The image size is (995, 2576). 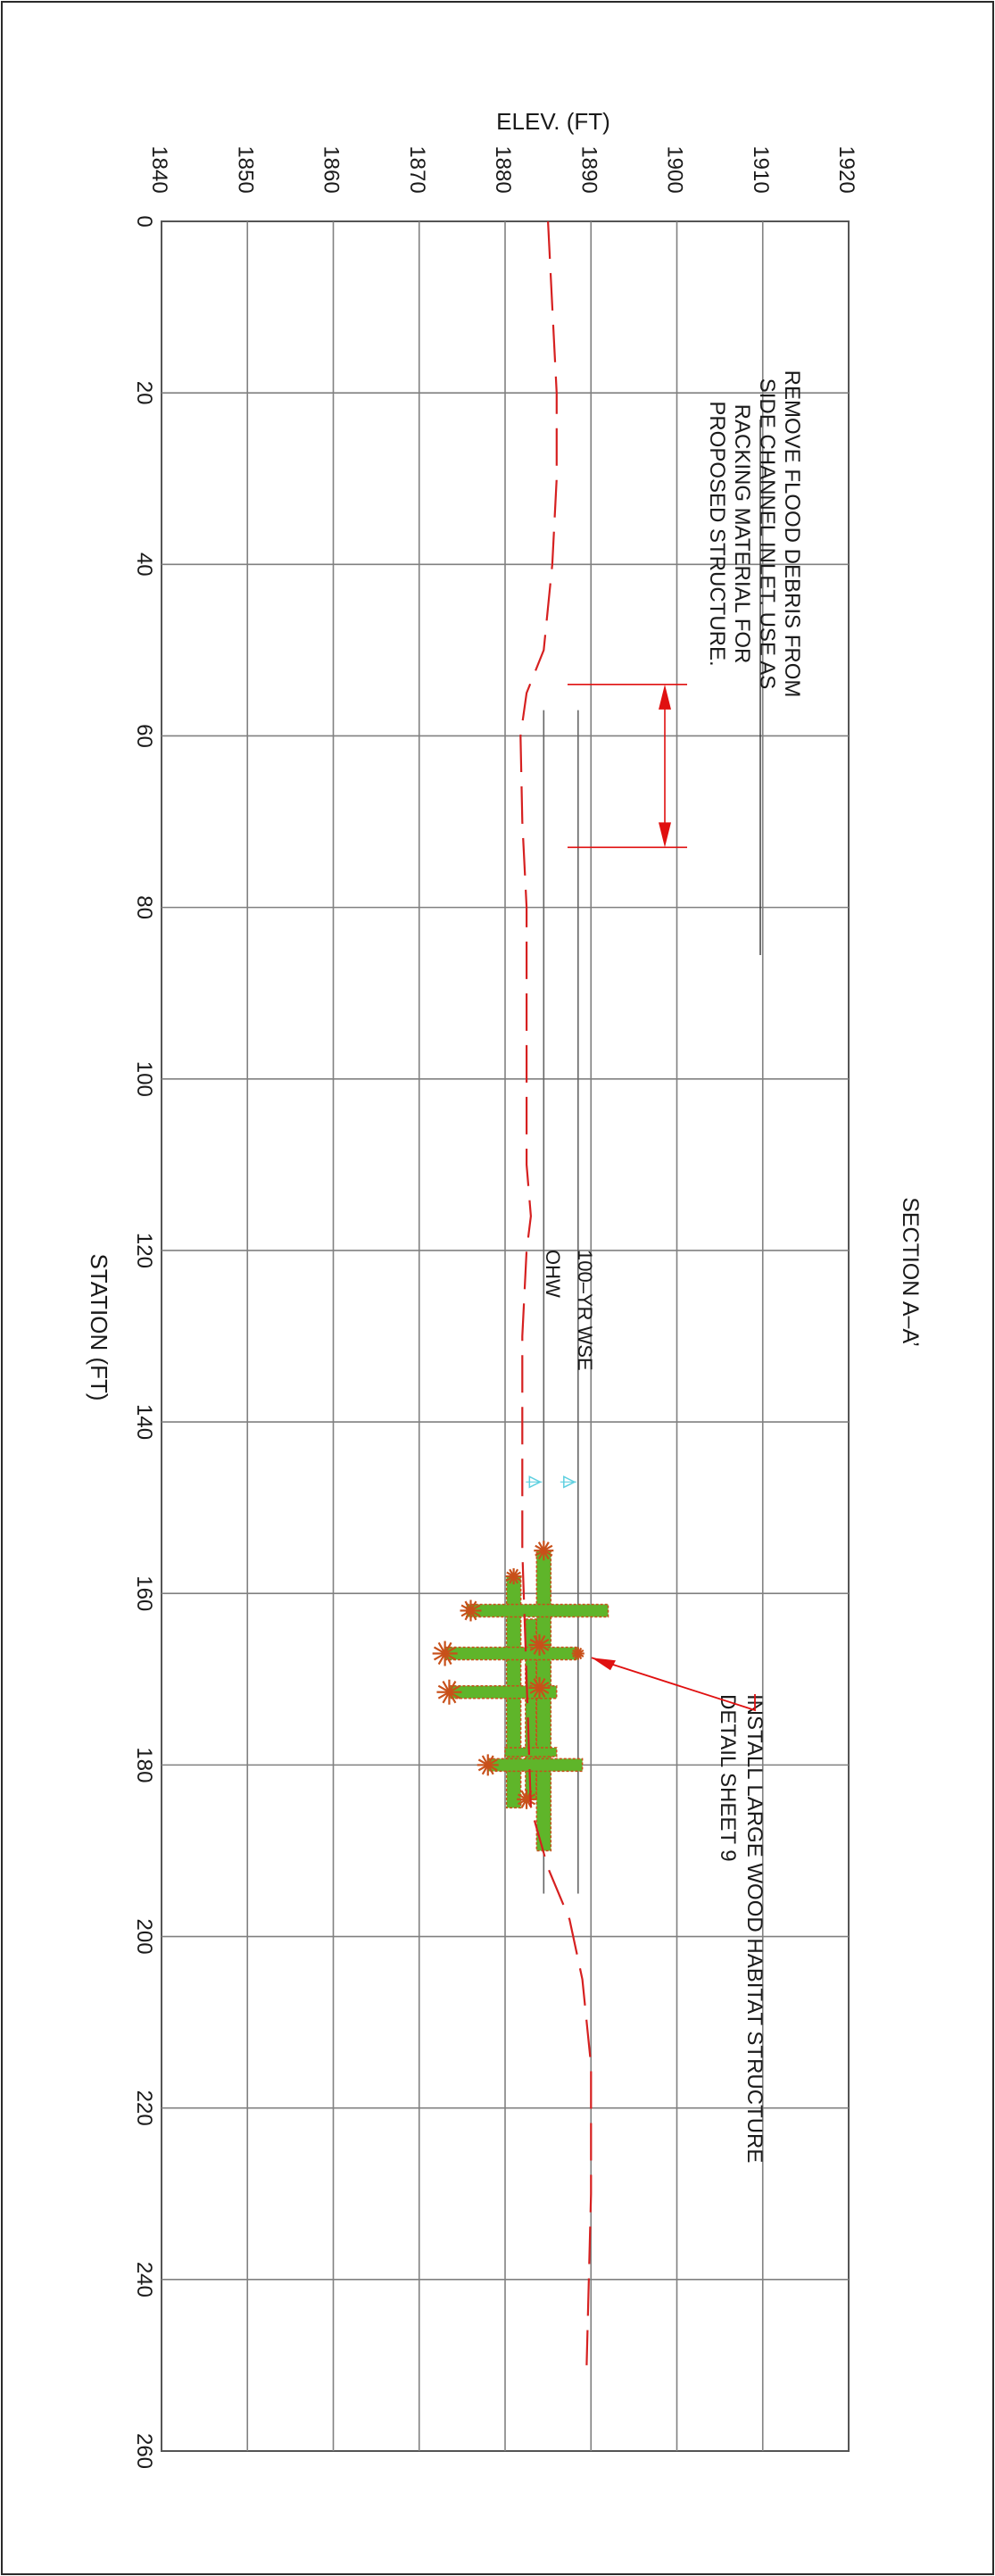 What do you see at coordinates (144, 2280) in the screenshot?
I see `station-tick-label: 240` at bounding box center [144, 2280].